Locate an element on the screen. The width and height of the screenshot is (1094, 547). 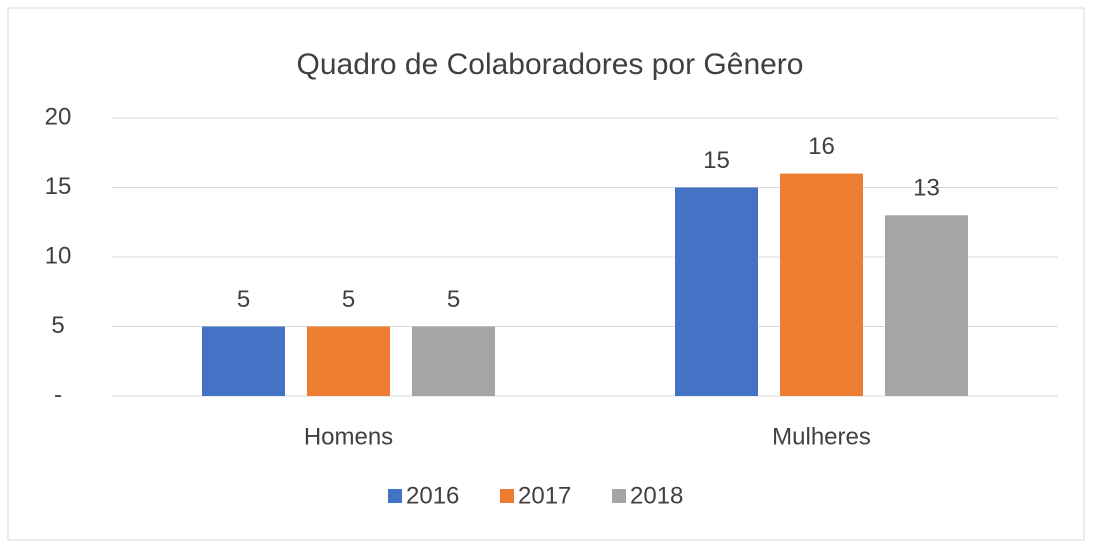
y-tick-label: 20 is located at coordinates (58, 116).